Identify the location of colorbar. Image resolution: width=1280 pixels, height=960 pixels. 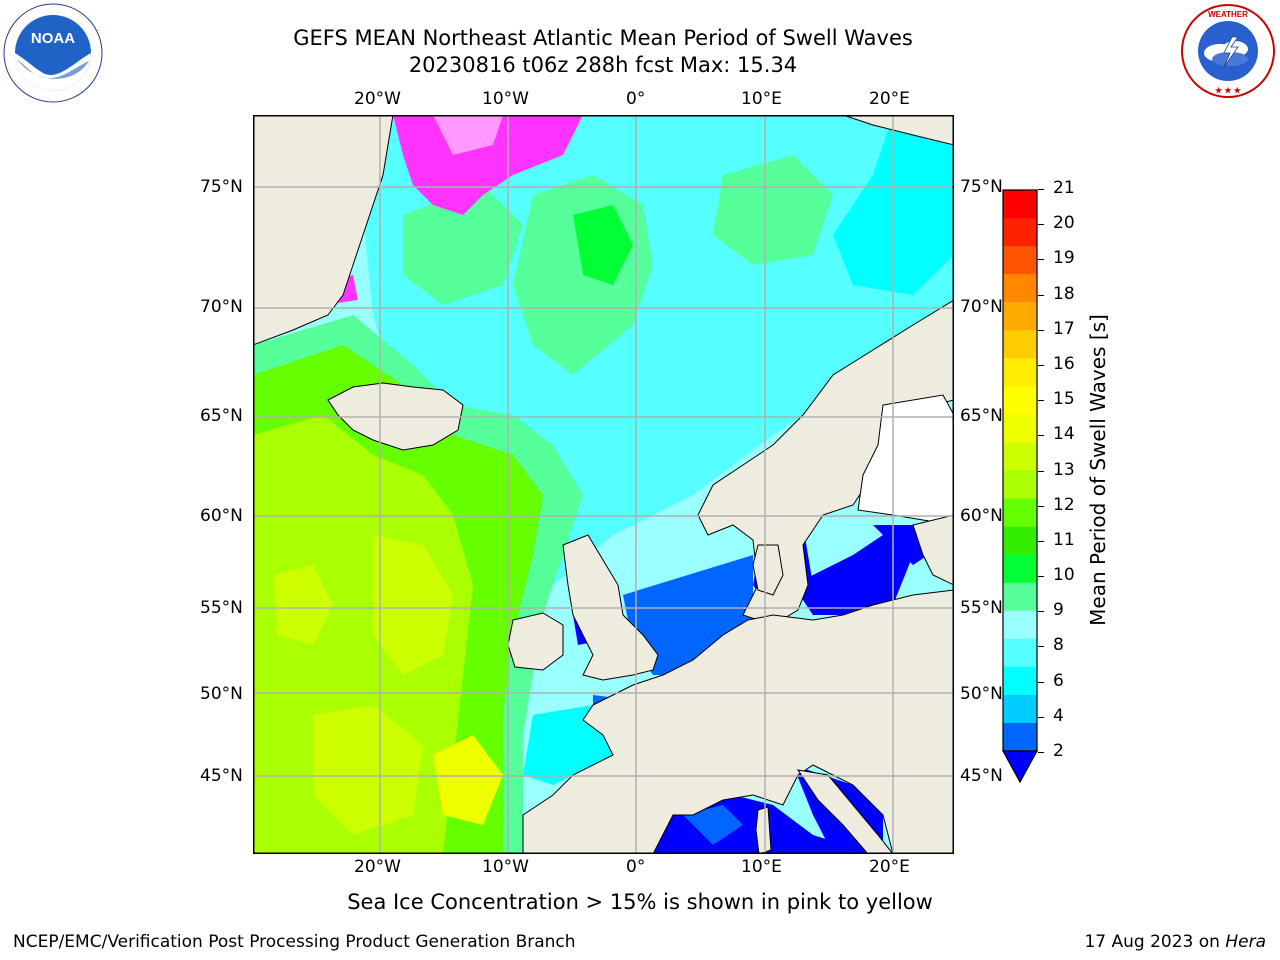
(1020, 486).